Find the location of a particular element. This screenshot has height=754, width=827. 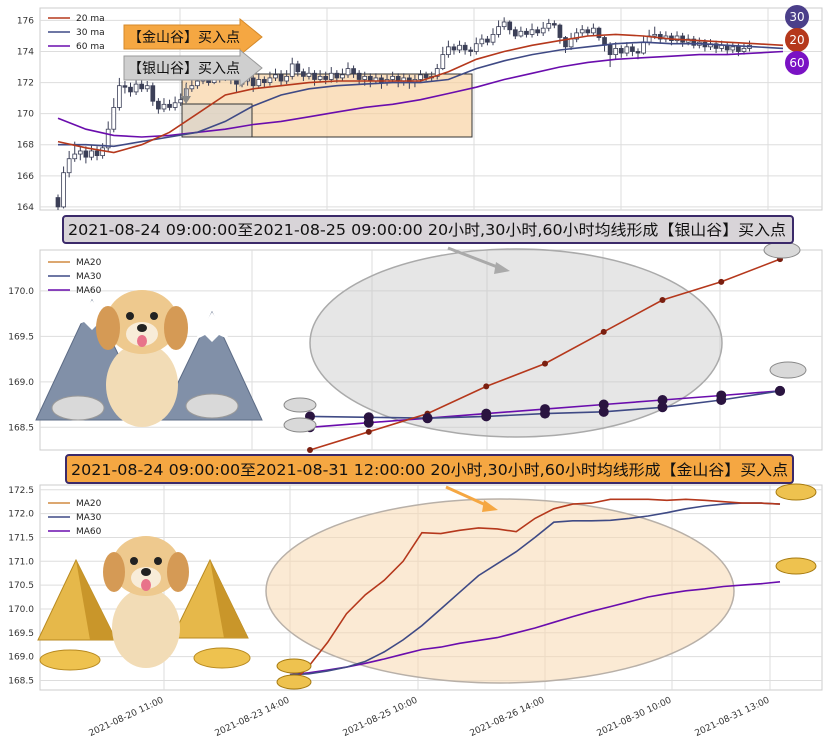

y-tick-label: 170.5 is located at coordinates (21, 586).